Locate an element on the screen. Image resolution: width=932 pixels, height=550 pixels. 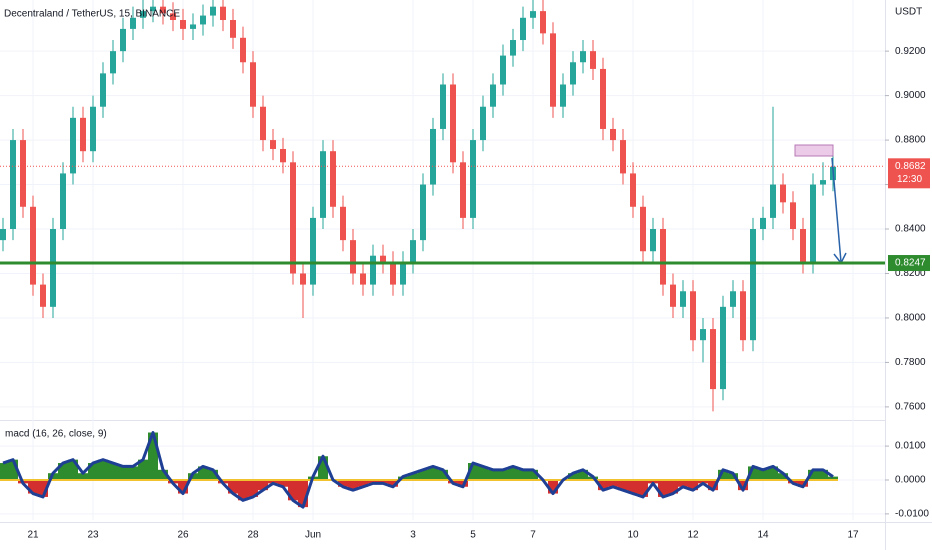
y-unit: USDT is located at coordinates (908, 12).